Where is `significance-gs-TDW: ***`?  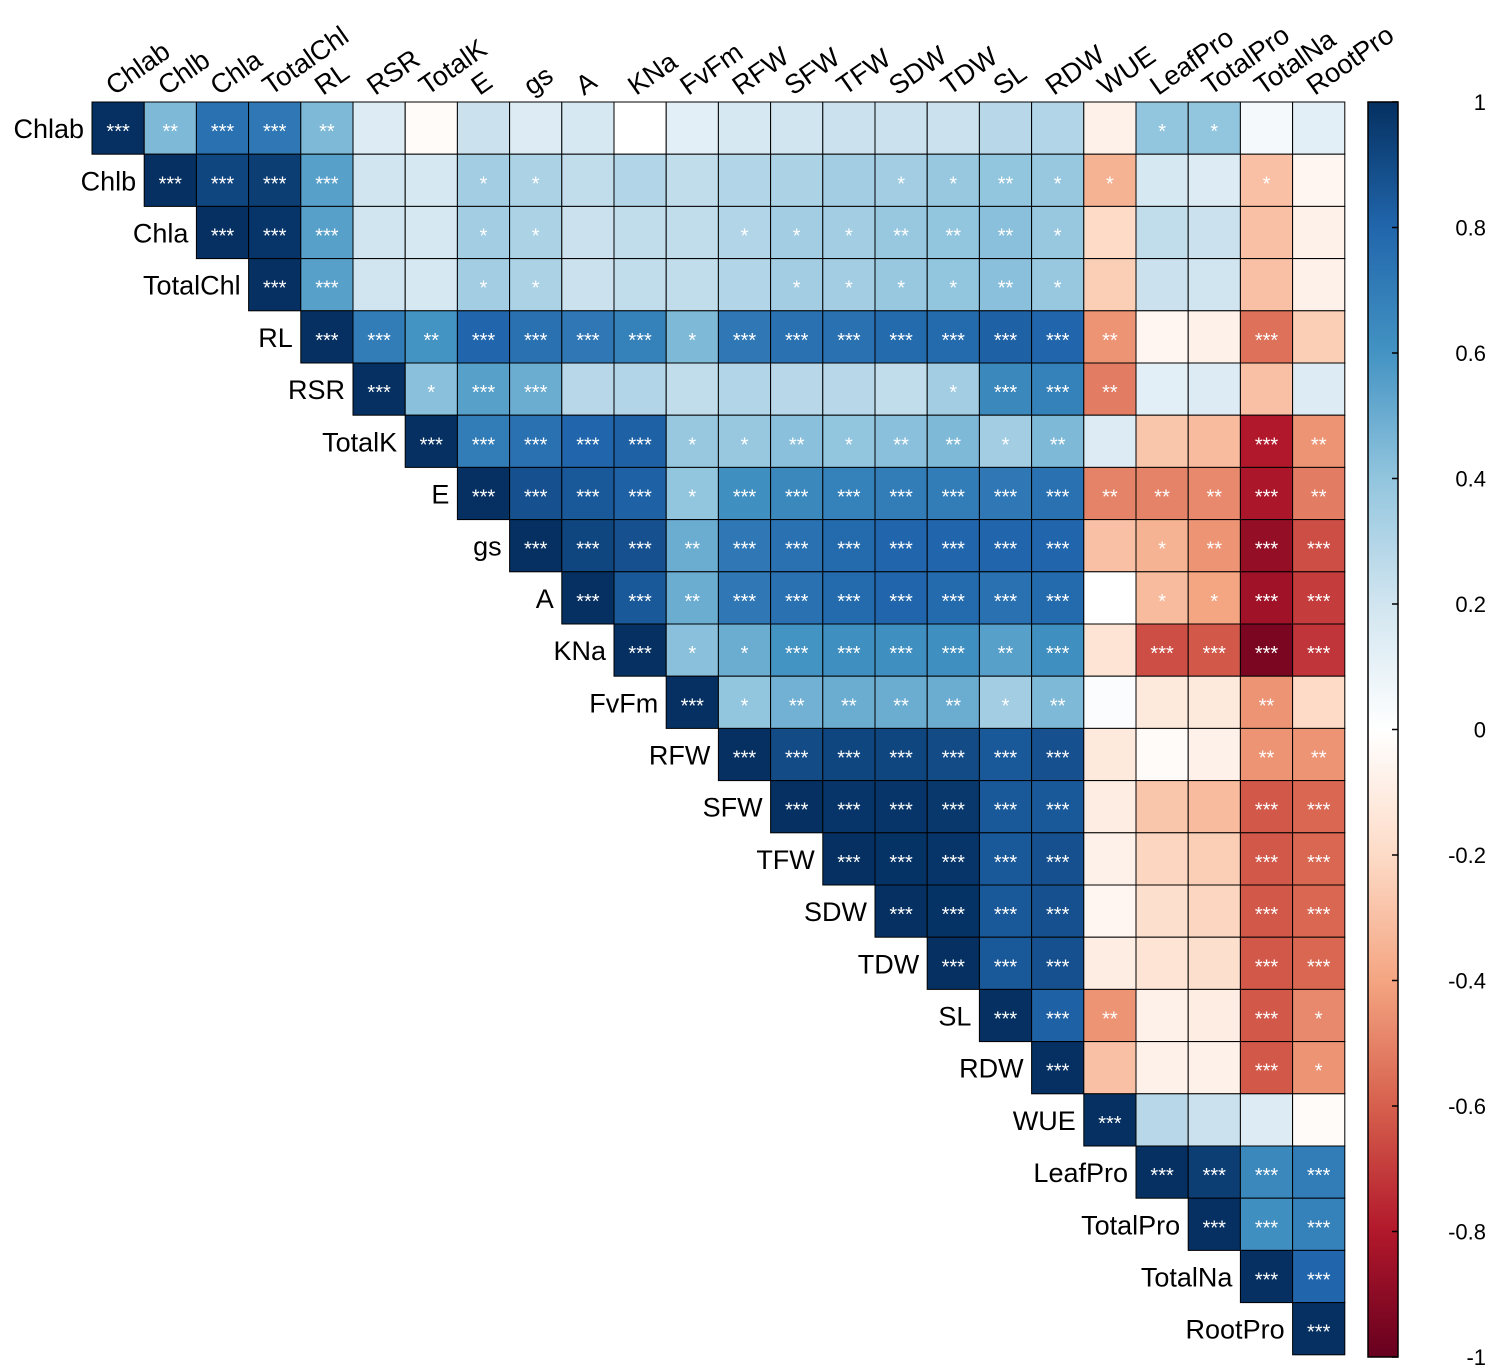 significance-gs-TDW: *** is located at coordinates (954, 550).